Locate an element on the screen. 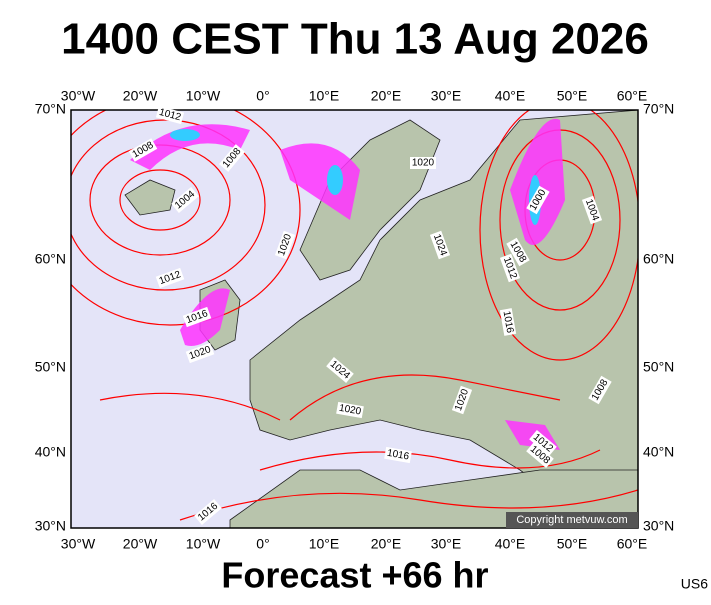  copyright-box is located at coordinates (572, 520).